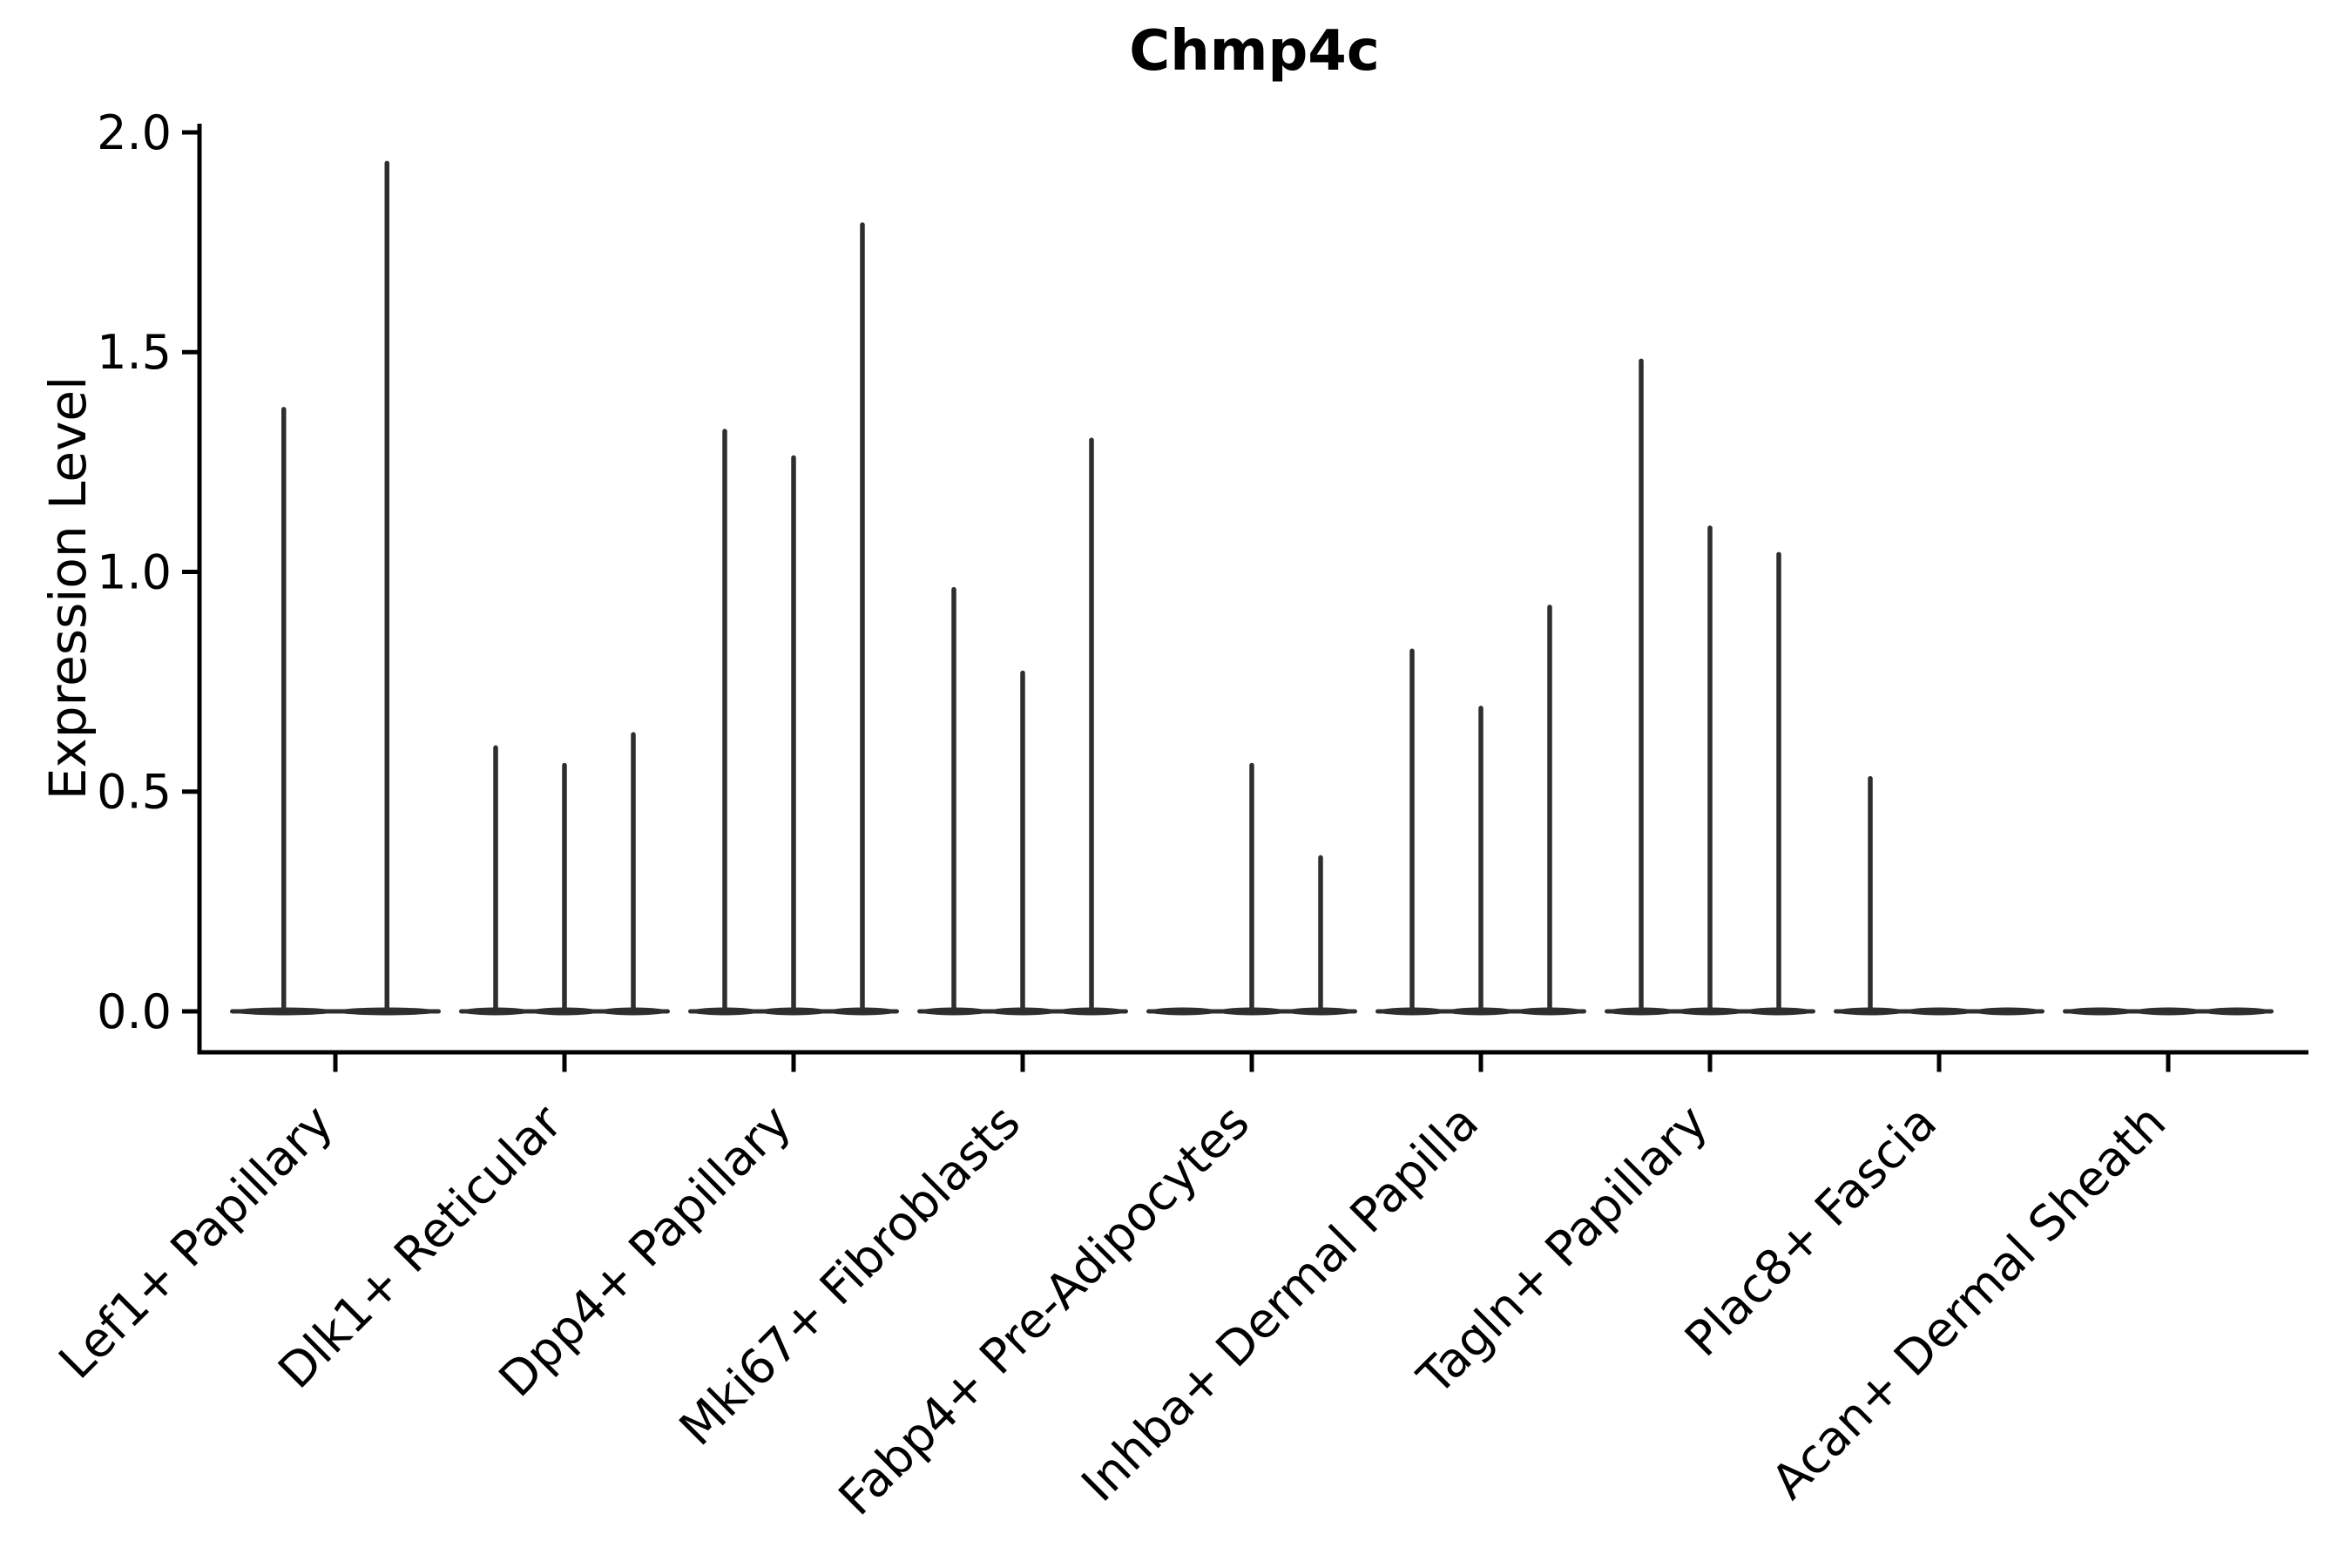 The height and width of the screenshot is (1568, 2352). I want to click on y-tick-label: 0.0, so click(134, 1012).